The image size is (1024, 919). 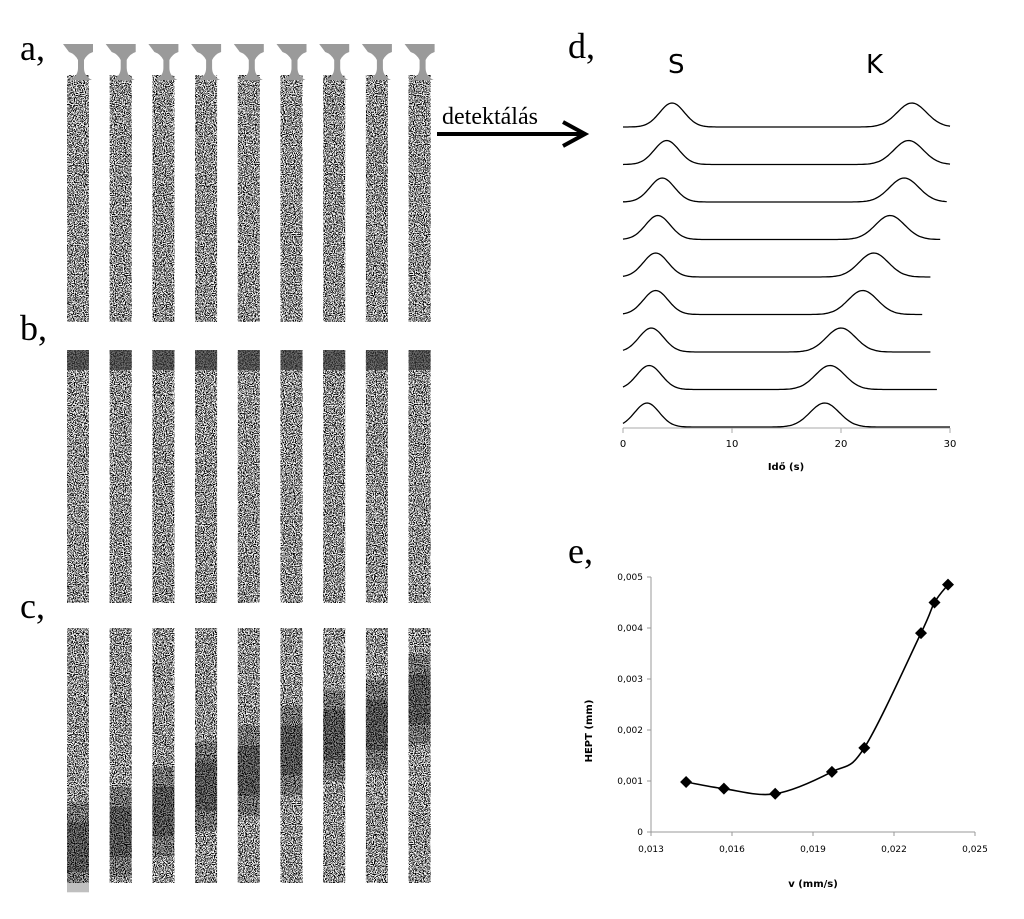 I want to click on e-x-tick-label: 0,022, so click(x=894, y=850).